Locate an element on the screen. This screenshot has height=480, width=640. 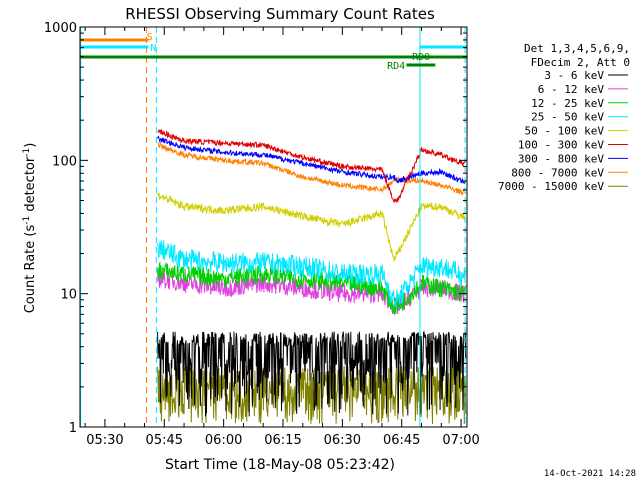
x-axis-label: Start Time (18-May-08 05:23:42) is located at coordinates (280, 465).